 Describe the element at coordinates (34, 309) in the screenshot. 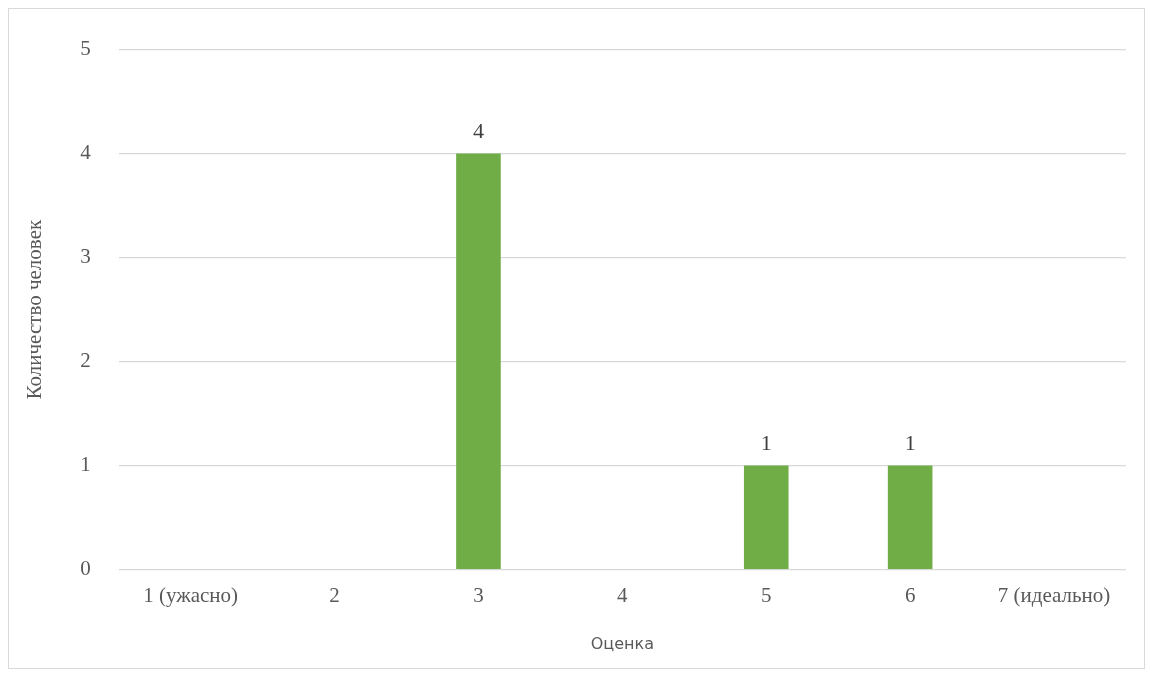

I see `y-axis-title: Количество человек` at that location.